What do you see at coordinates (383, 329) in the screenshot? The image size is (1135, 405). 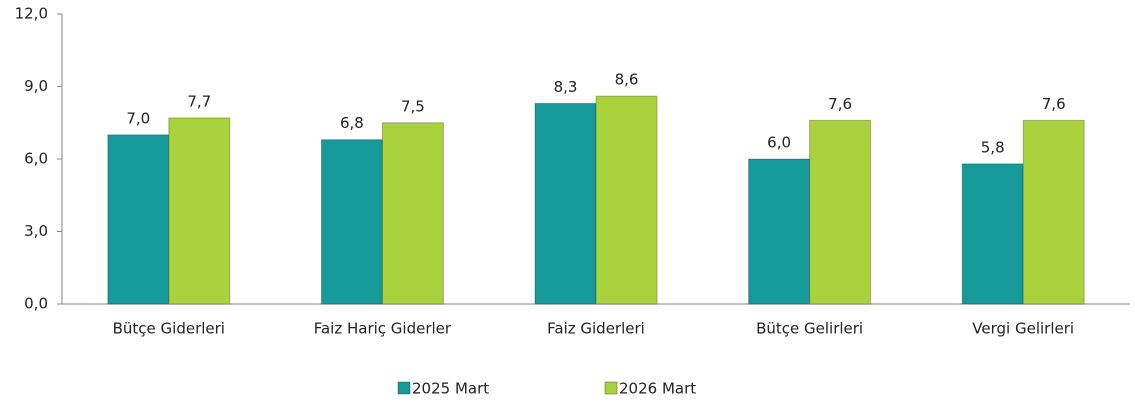 I see `x-tick-label: Faiz Hariç Giderler` at bounding box center [383, 329].